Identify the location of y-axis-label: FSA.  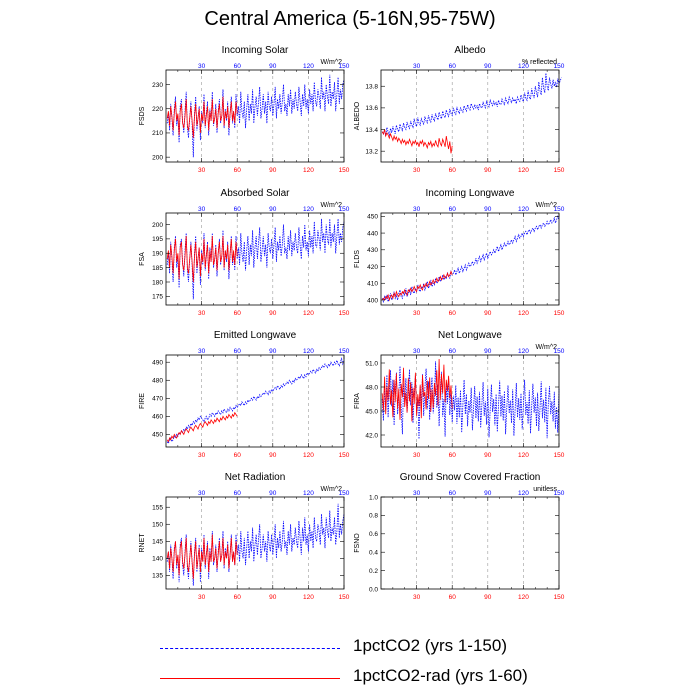
(142, 259).